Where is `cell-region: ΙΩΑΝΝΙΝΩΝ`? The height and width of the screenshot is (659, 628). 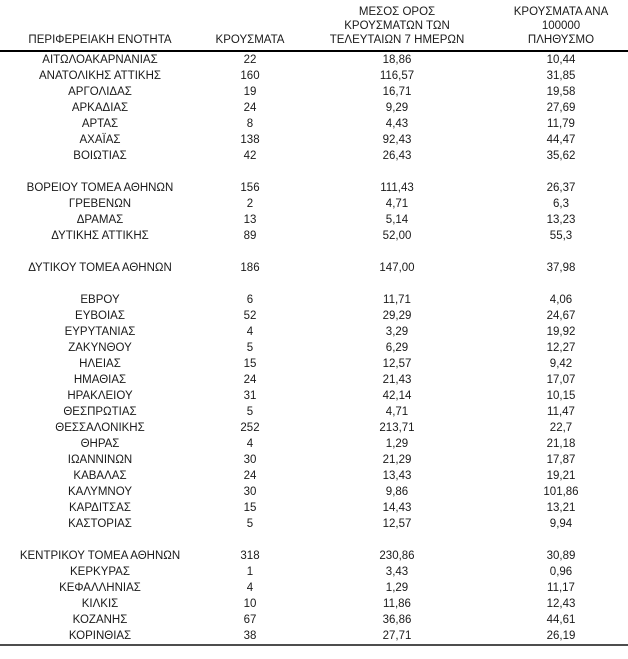 cell-region: ΙΩΑΝΝΙΝΩΝ is located at coordinates (100, 460).